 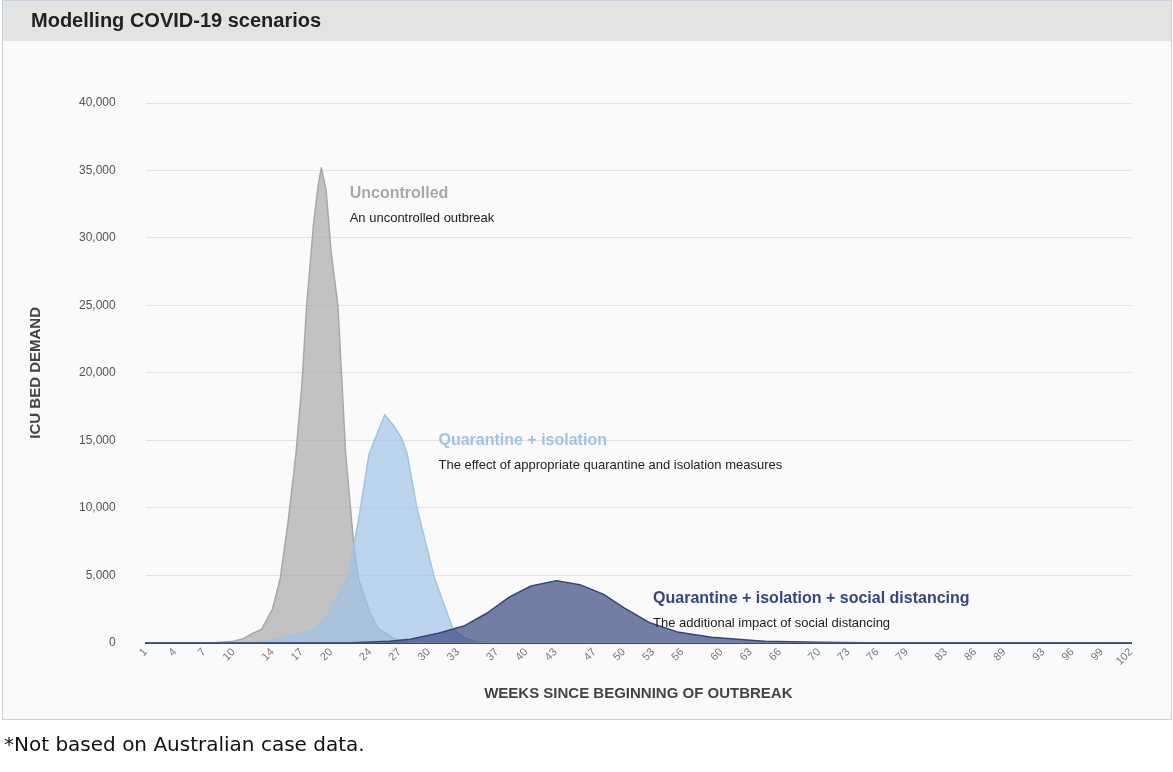 I want to click on x-tick-label: 27, so click(x=394, y=654).